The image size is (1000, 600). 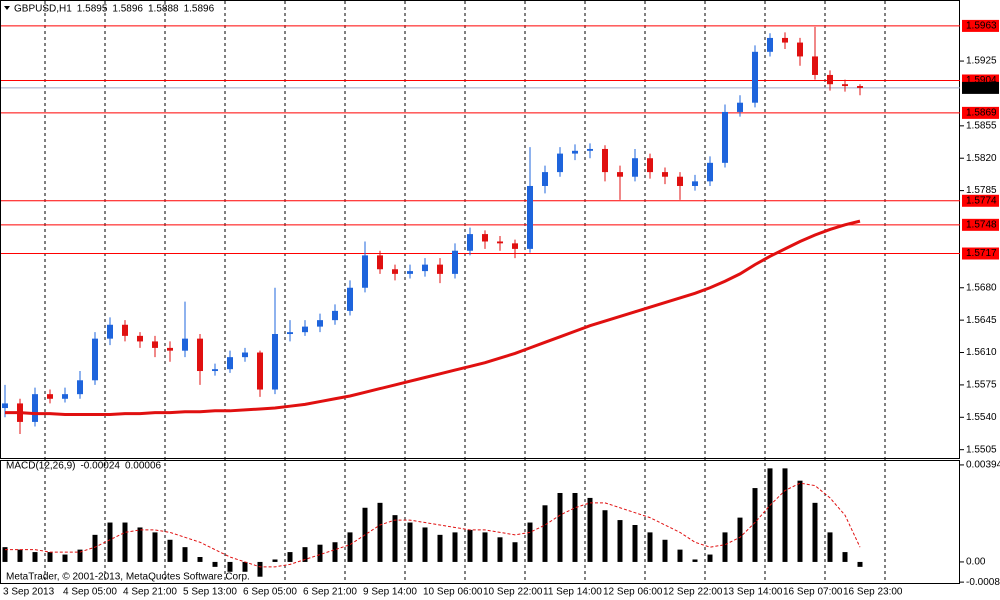 I want to click on symbol: GBPUSD,H1, so click(x=43, y=9).